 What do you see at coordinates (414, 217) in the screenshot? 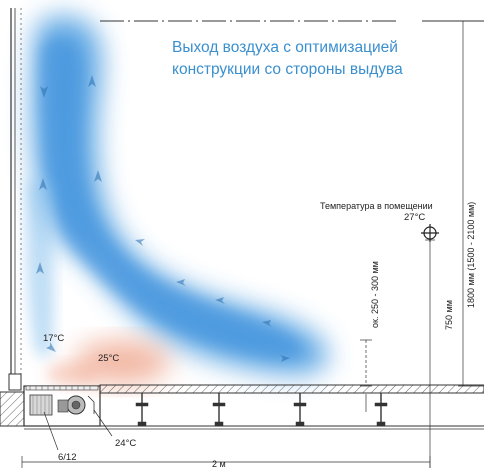
I see `room-temp-value: 27°C` at bounding box center [414, 217].